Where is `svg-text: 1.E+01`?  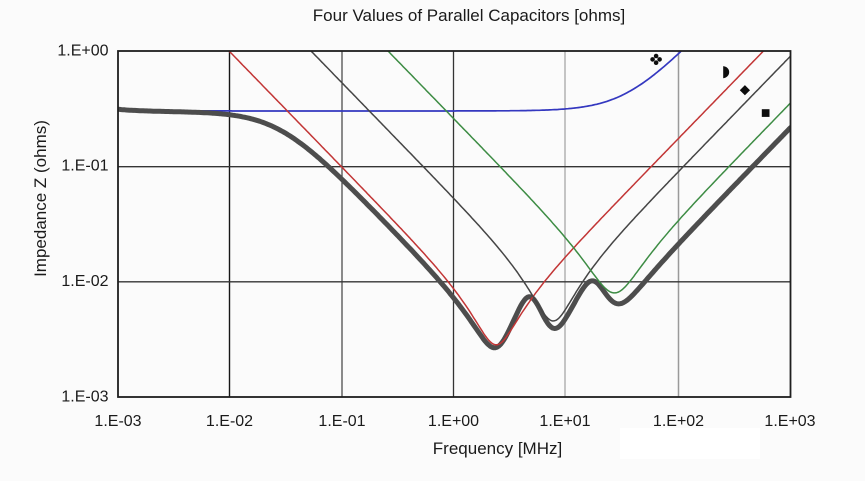
svg-text: 1.E+01 is located at coordinates (564, 421).